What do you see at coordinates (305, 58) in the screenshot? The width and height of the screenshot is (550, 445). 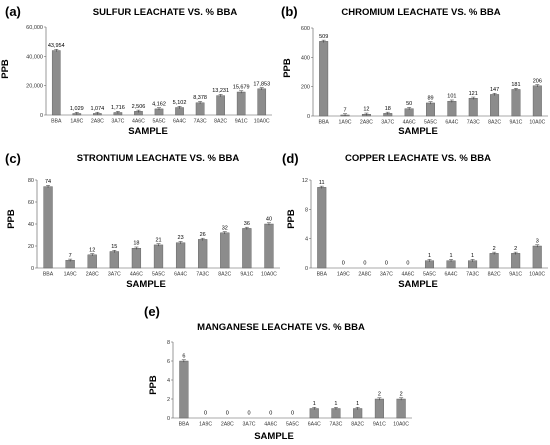 I see `y-tick-label: 400` at bounding box center [305, 58].